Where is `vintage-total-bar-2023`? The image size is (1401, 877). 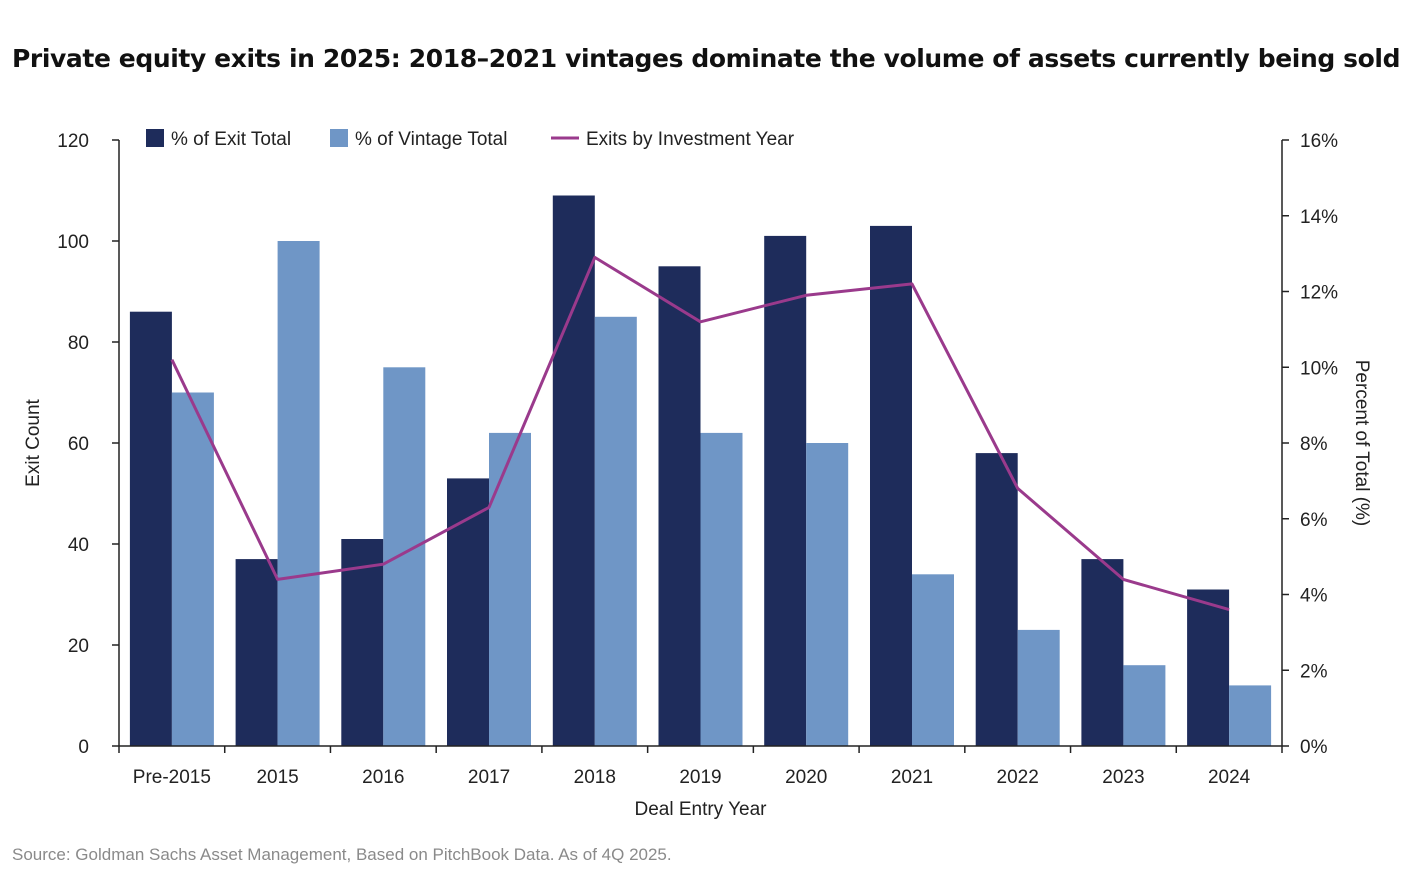 vintage-total-bar-2023 is located at coordinates (1144, 705).